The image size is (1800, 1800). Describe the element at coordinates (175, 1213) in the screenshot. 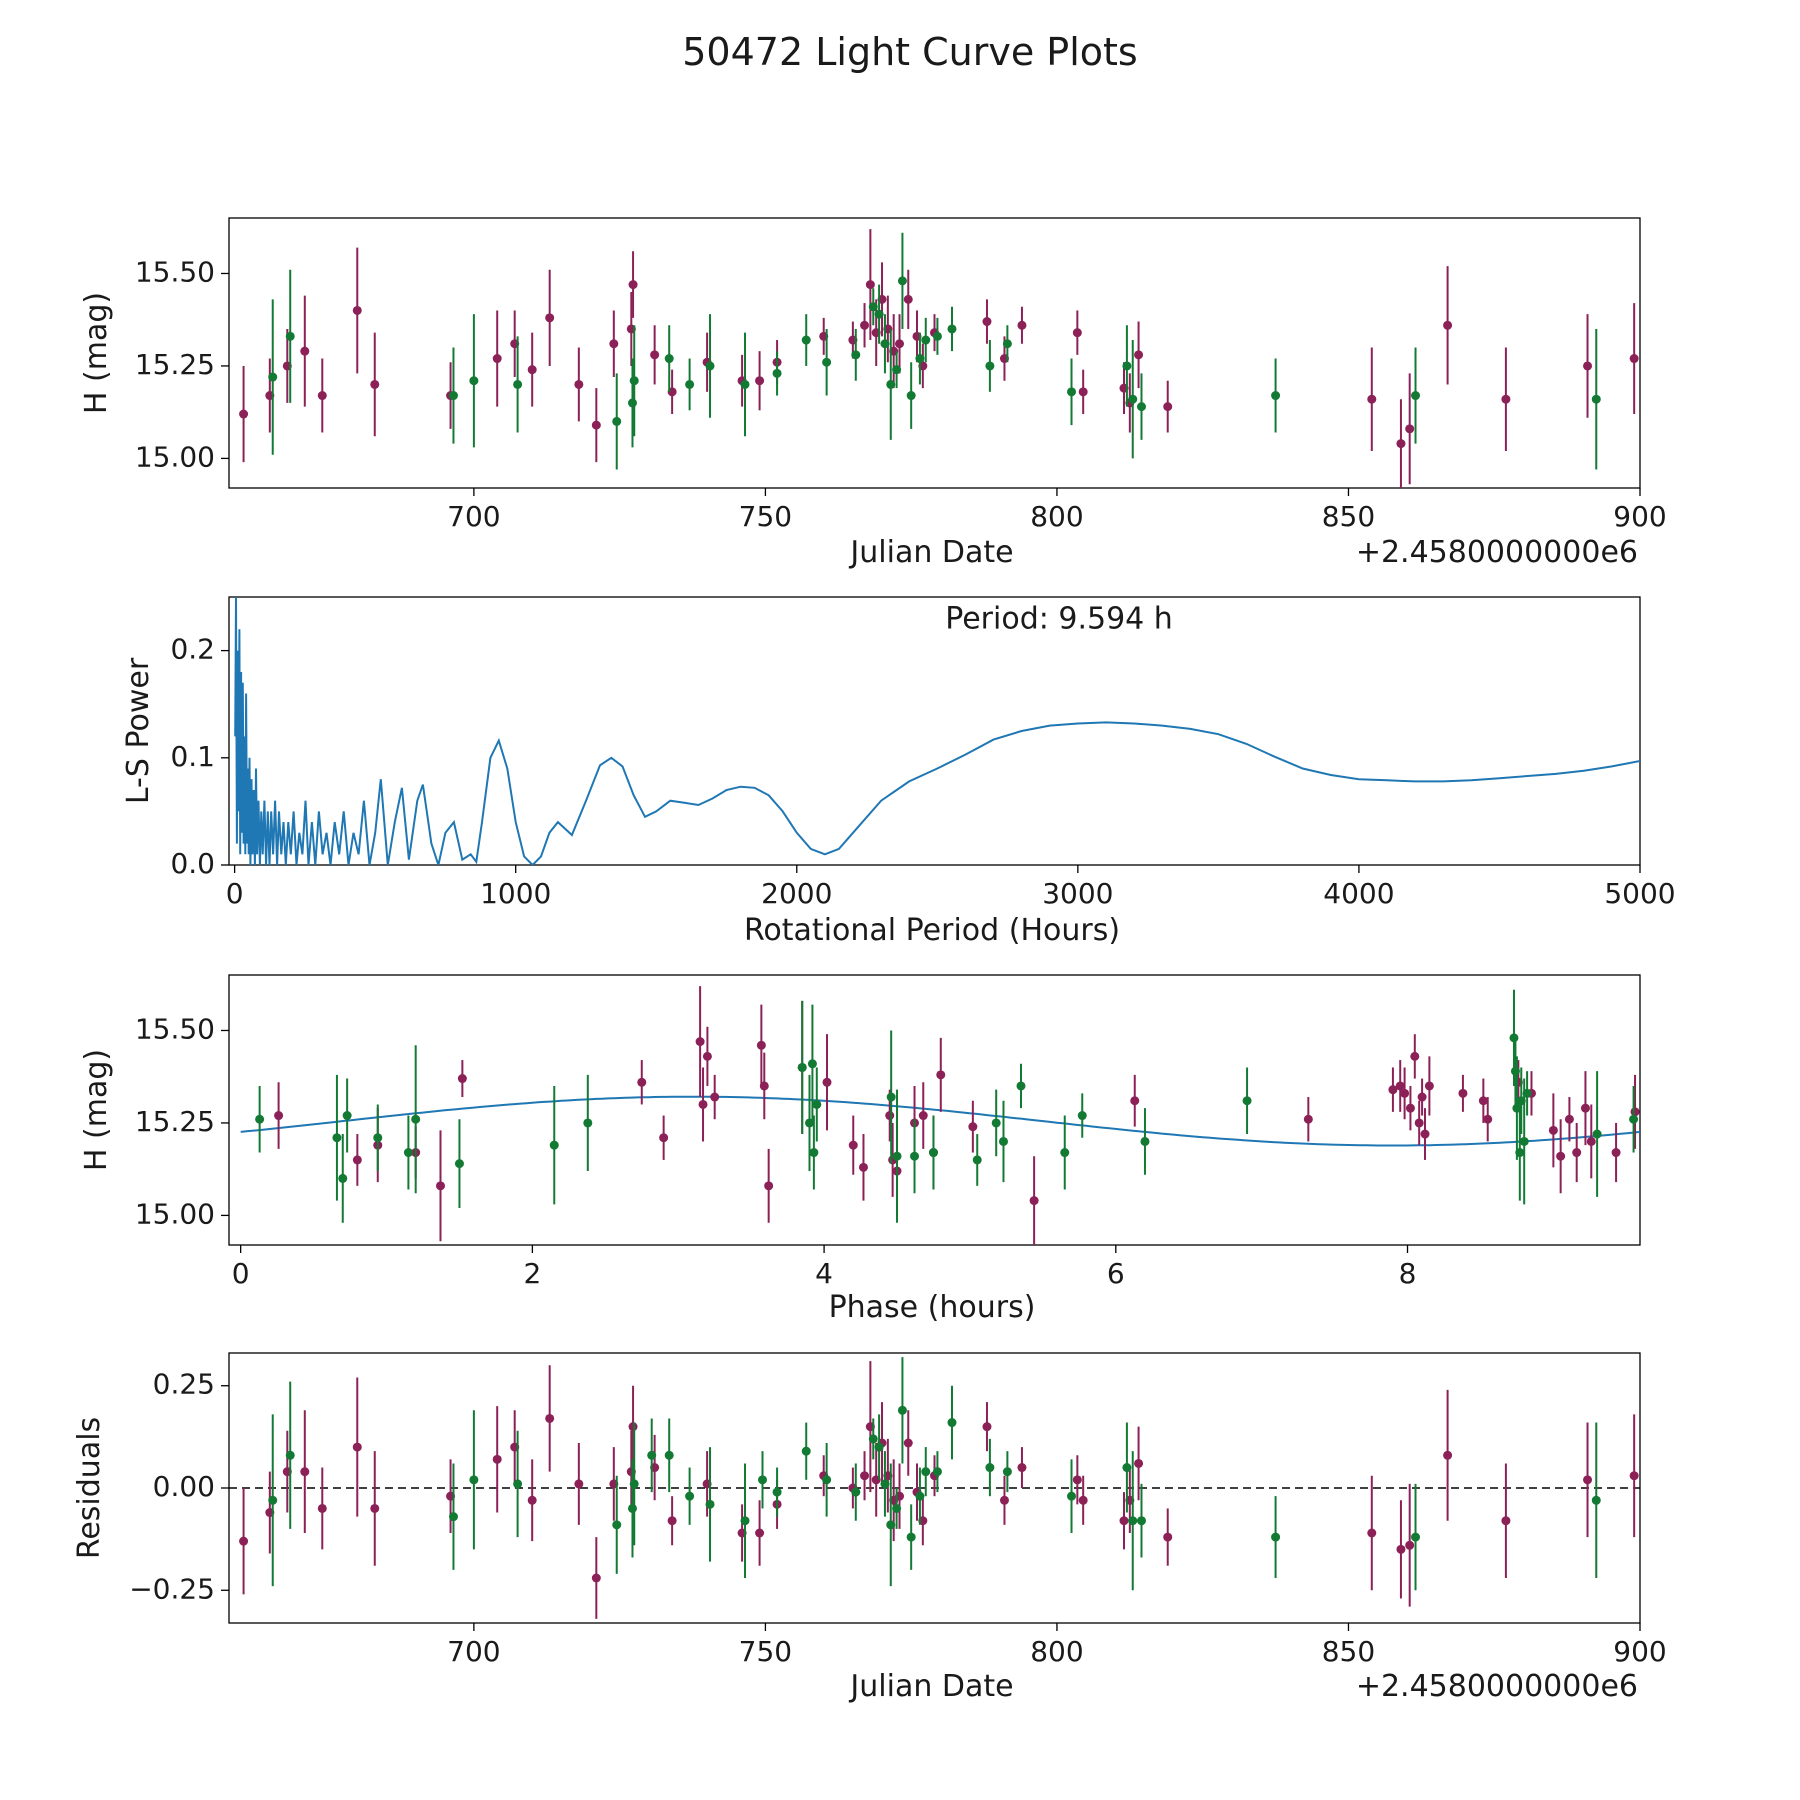

I see `y-tick-label: 15.00` at that location.